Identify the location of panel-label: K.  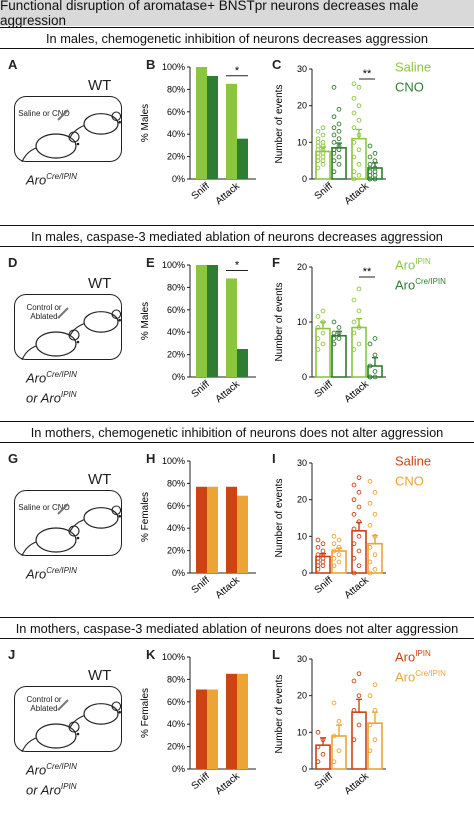
(151, 654).